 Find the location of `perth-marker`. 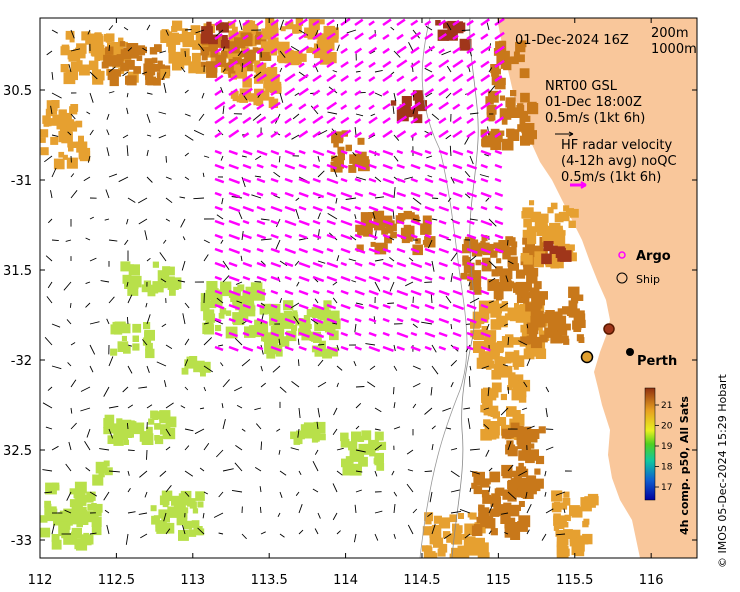

perth-marker is located at coordinates (630, 352).